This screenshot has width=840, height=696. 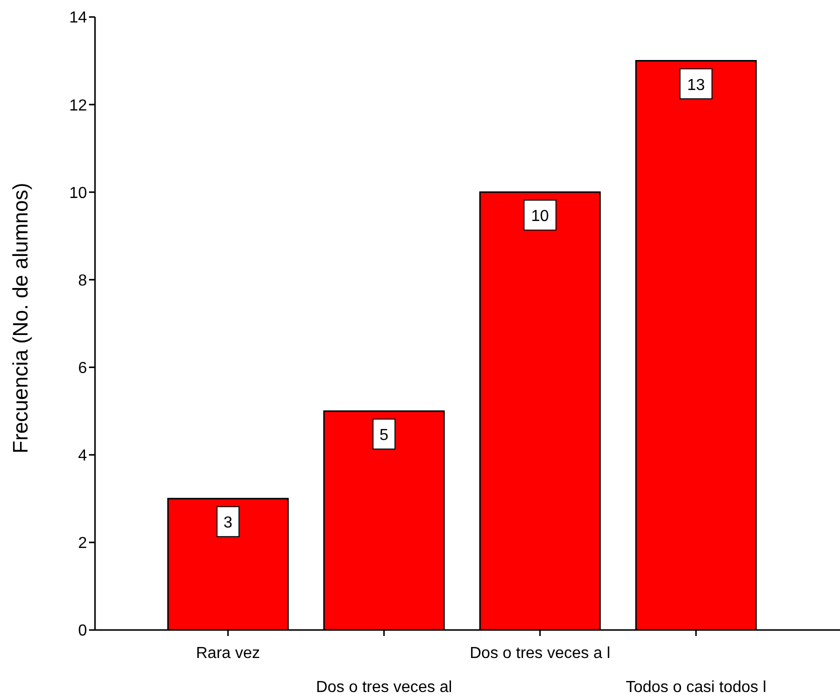 What do you see at coordinates (228, 653) in the screenshot?
I see `x-tick-label: Rara vez` at bounding box center [228, 653].